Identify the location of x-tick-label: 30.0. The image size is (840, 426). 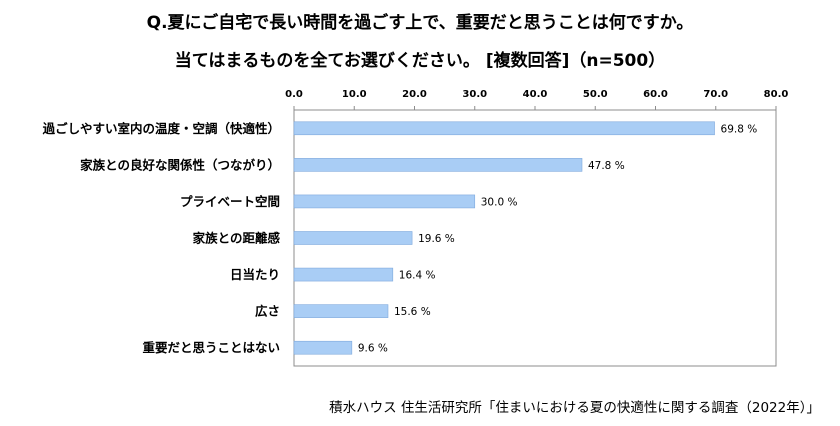
(474, 94).